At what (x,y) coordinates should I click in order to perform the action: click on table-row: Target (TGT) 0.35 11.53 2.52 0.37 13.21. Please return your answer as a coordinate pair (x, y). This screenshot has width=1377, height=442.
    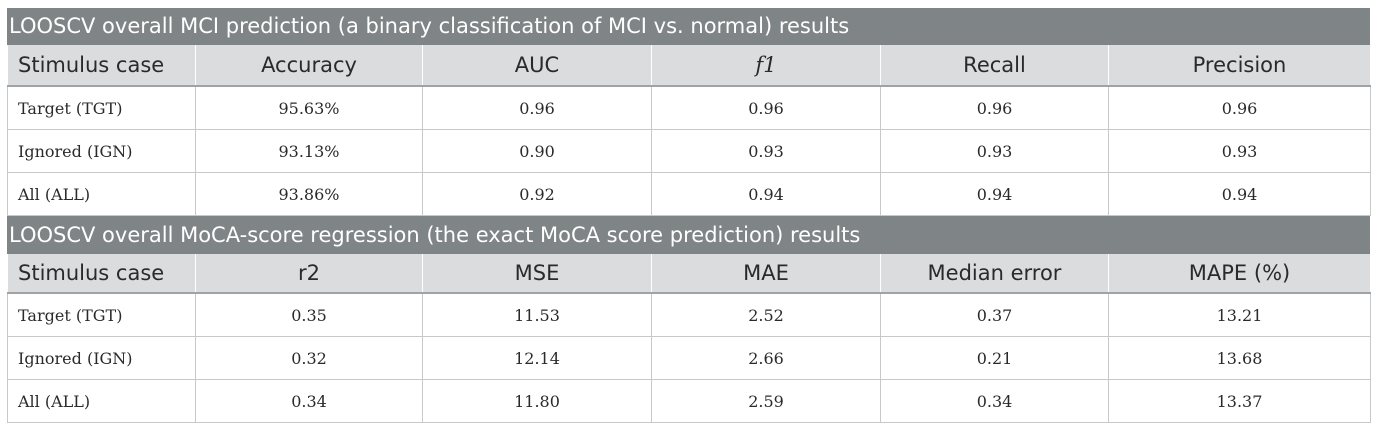
    Looking at the image, I should click on (689, 314).